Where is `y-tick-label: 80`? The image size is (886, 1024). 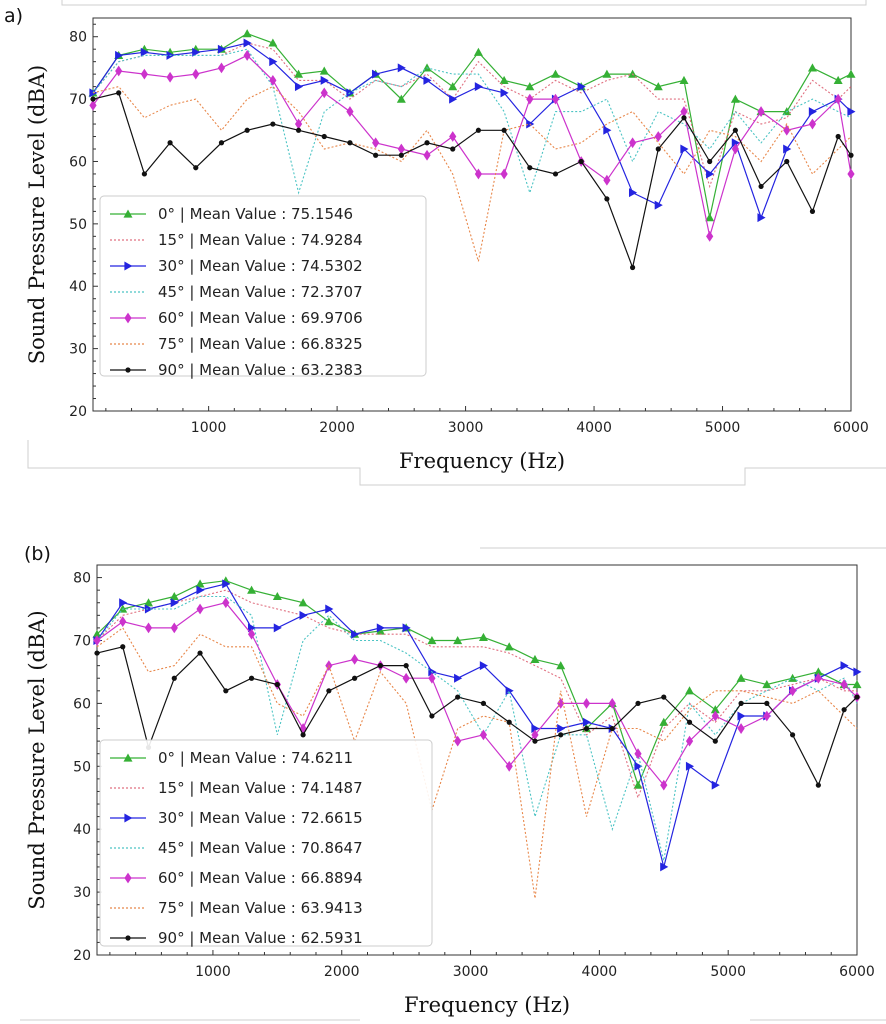 y-tick-label: 80 is located at coordinates (78, 38).